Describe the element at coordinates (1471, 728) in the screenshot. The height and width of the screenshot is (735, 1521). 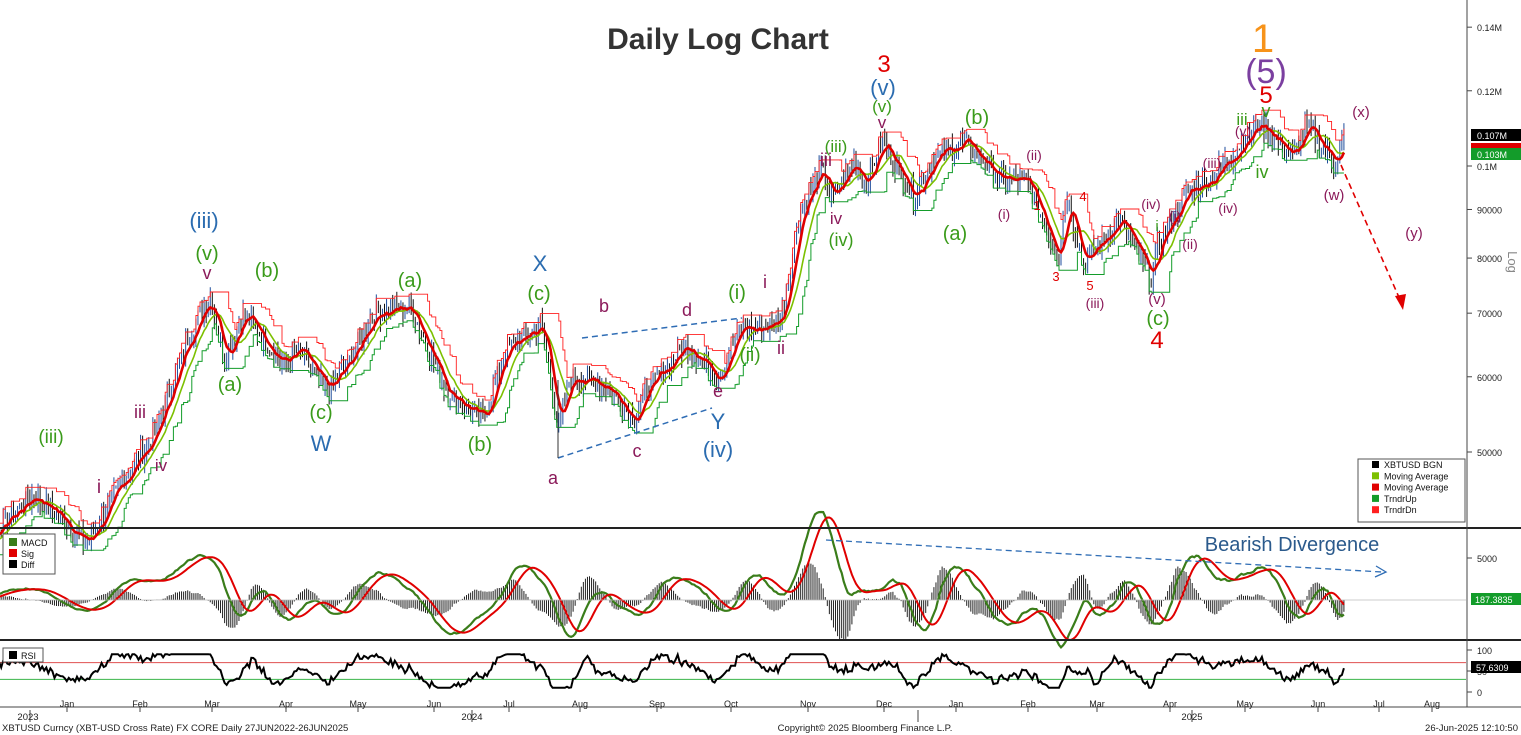
I see `footer-right: 26-Jun-2025 12:10:50` at that location.